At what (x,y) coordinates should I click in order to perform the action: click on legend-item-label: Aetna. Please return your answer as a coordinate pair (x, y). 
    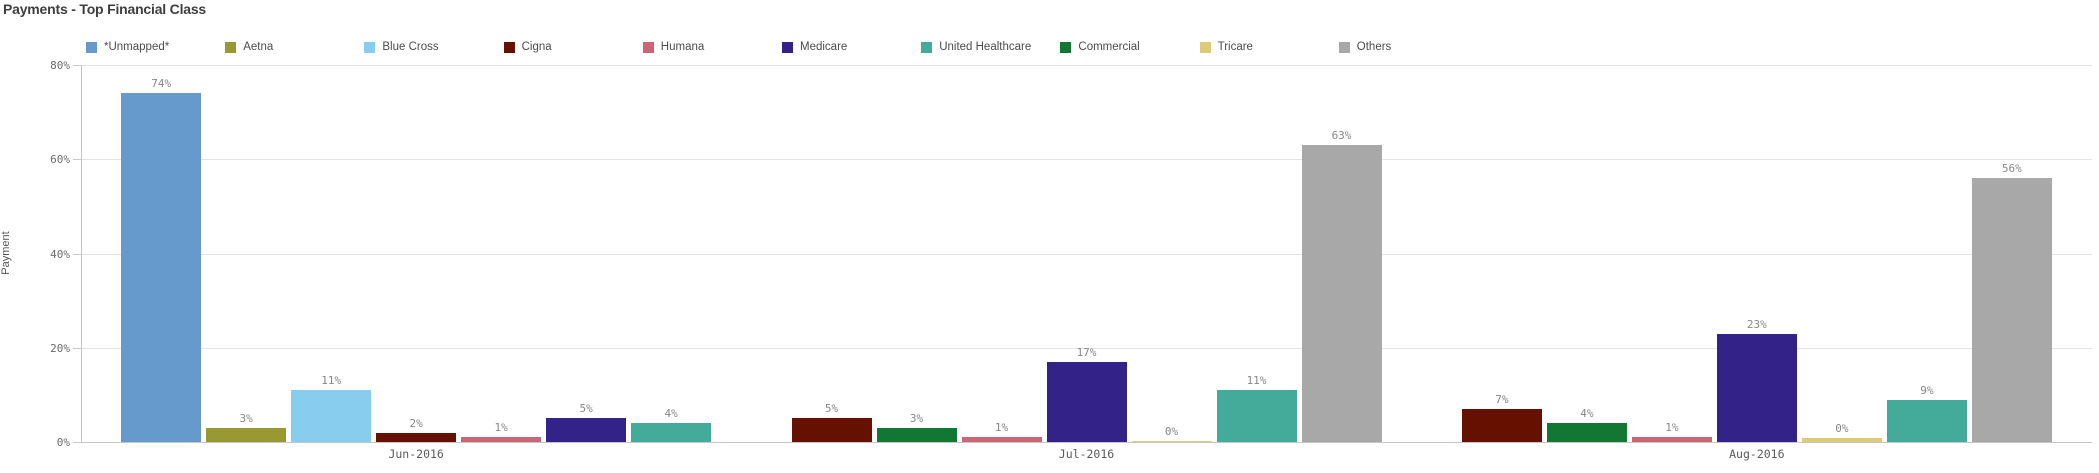
    Looking at the image, I should click on (258, 47).